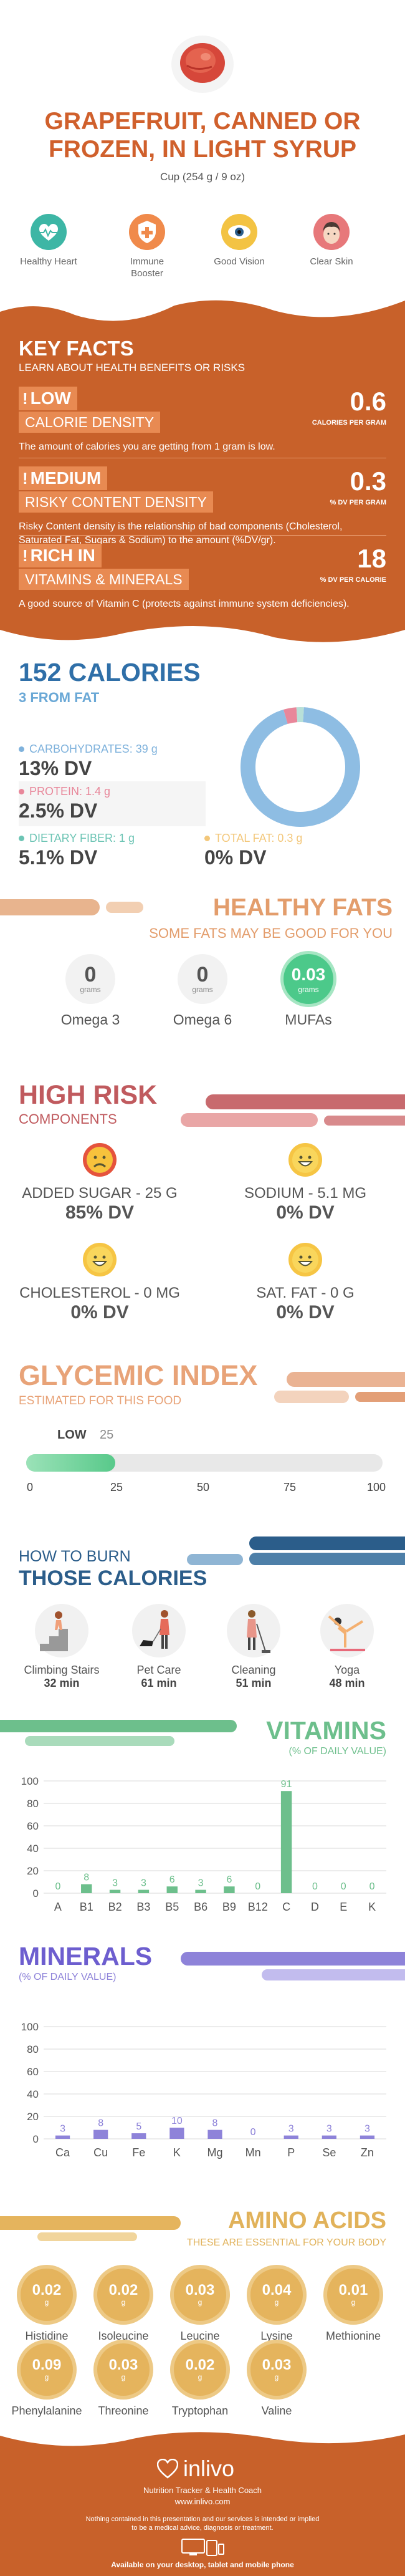  What do you see at coordinates (86, 1907) in the screenshot?
I see `x-tick-label: B1` at bounding box center [86, 1907].